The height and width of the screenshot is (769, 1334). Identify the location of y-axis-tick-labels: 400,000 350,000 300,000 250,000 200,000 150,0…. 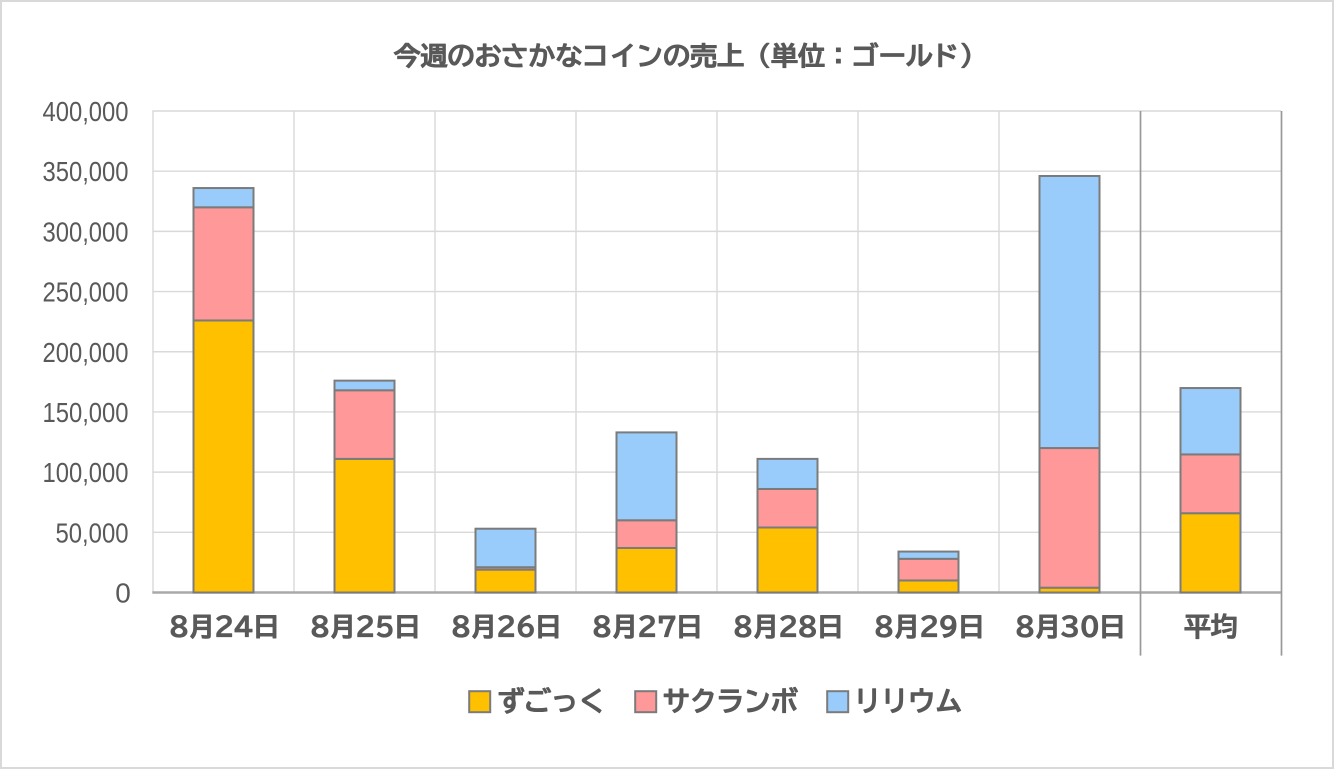
(87, 352).